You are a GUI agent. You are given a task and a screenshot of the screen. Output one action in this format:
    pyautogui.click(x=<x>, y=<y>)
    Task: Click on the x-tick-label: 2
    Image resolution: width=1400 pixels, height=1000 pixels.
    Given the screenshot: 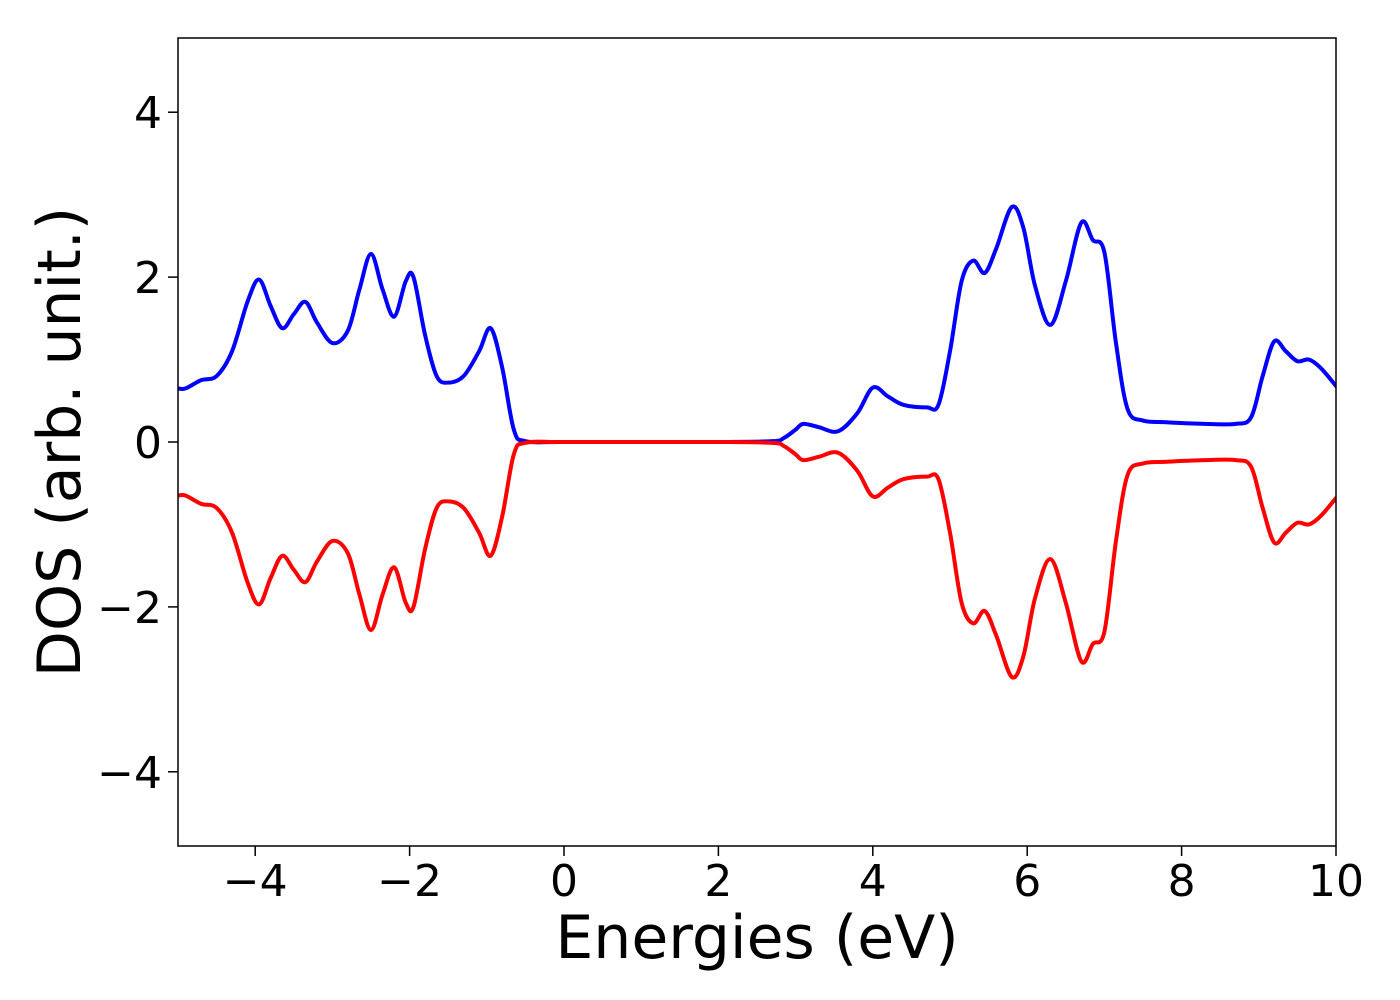 What is the action you would take?
    pyautogui.click(x=718, y=881)
    